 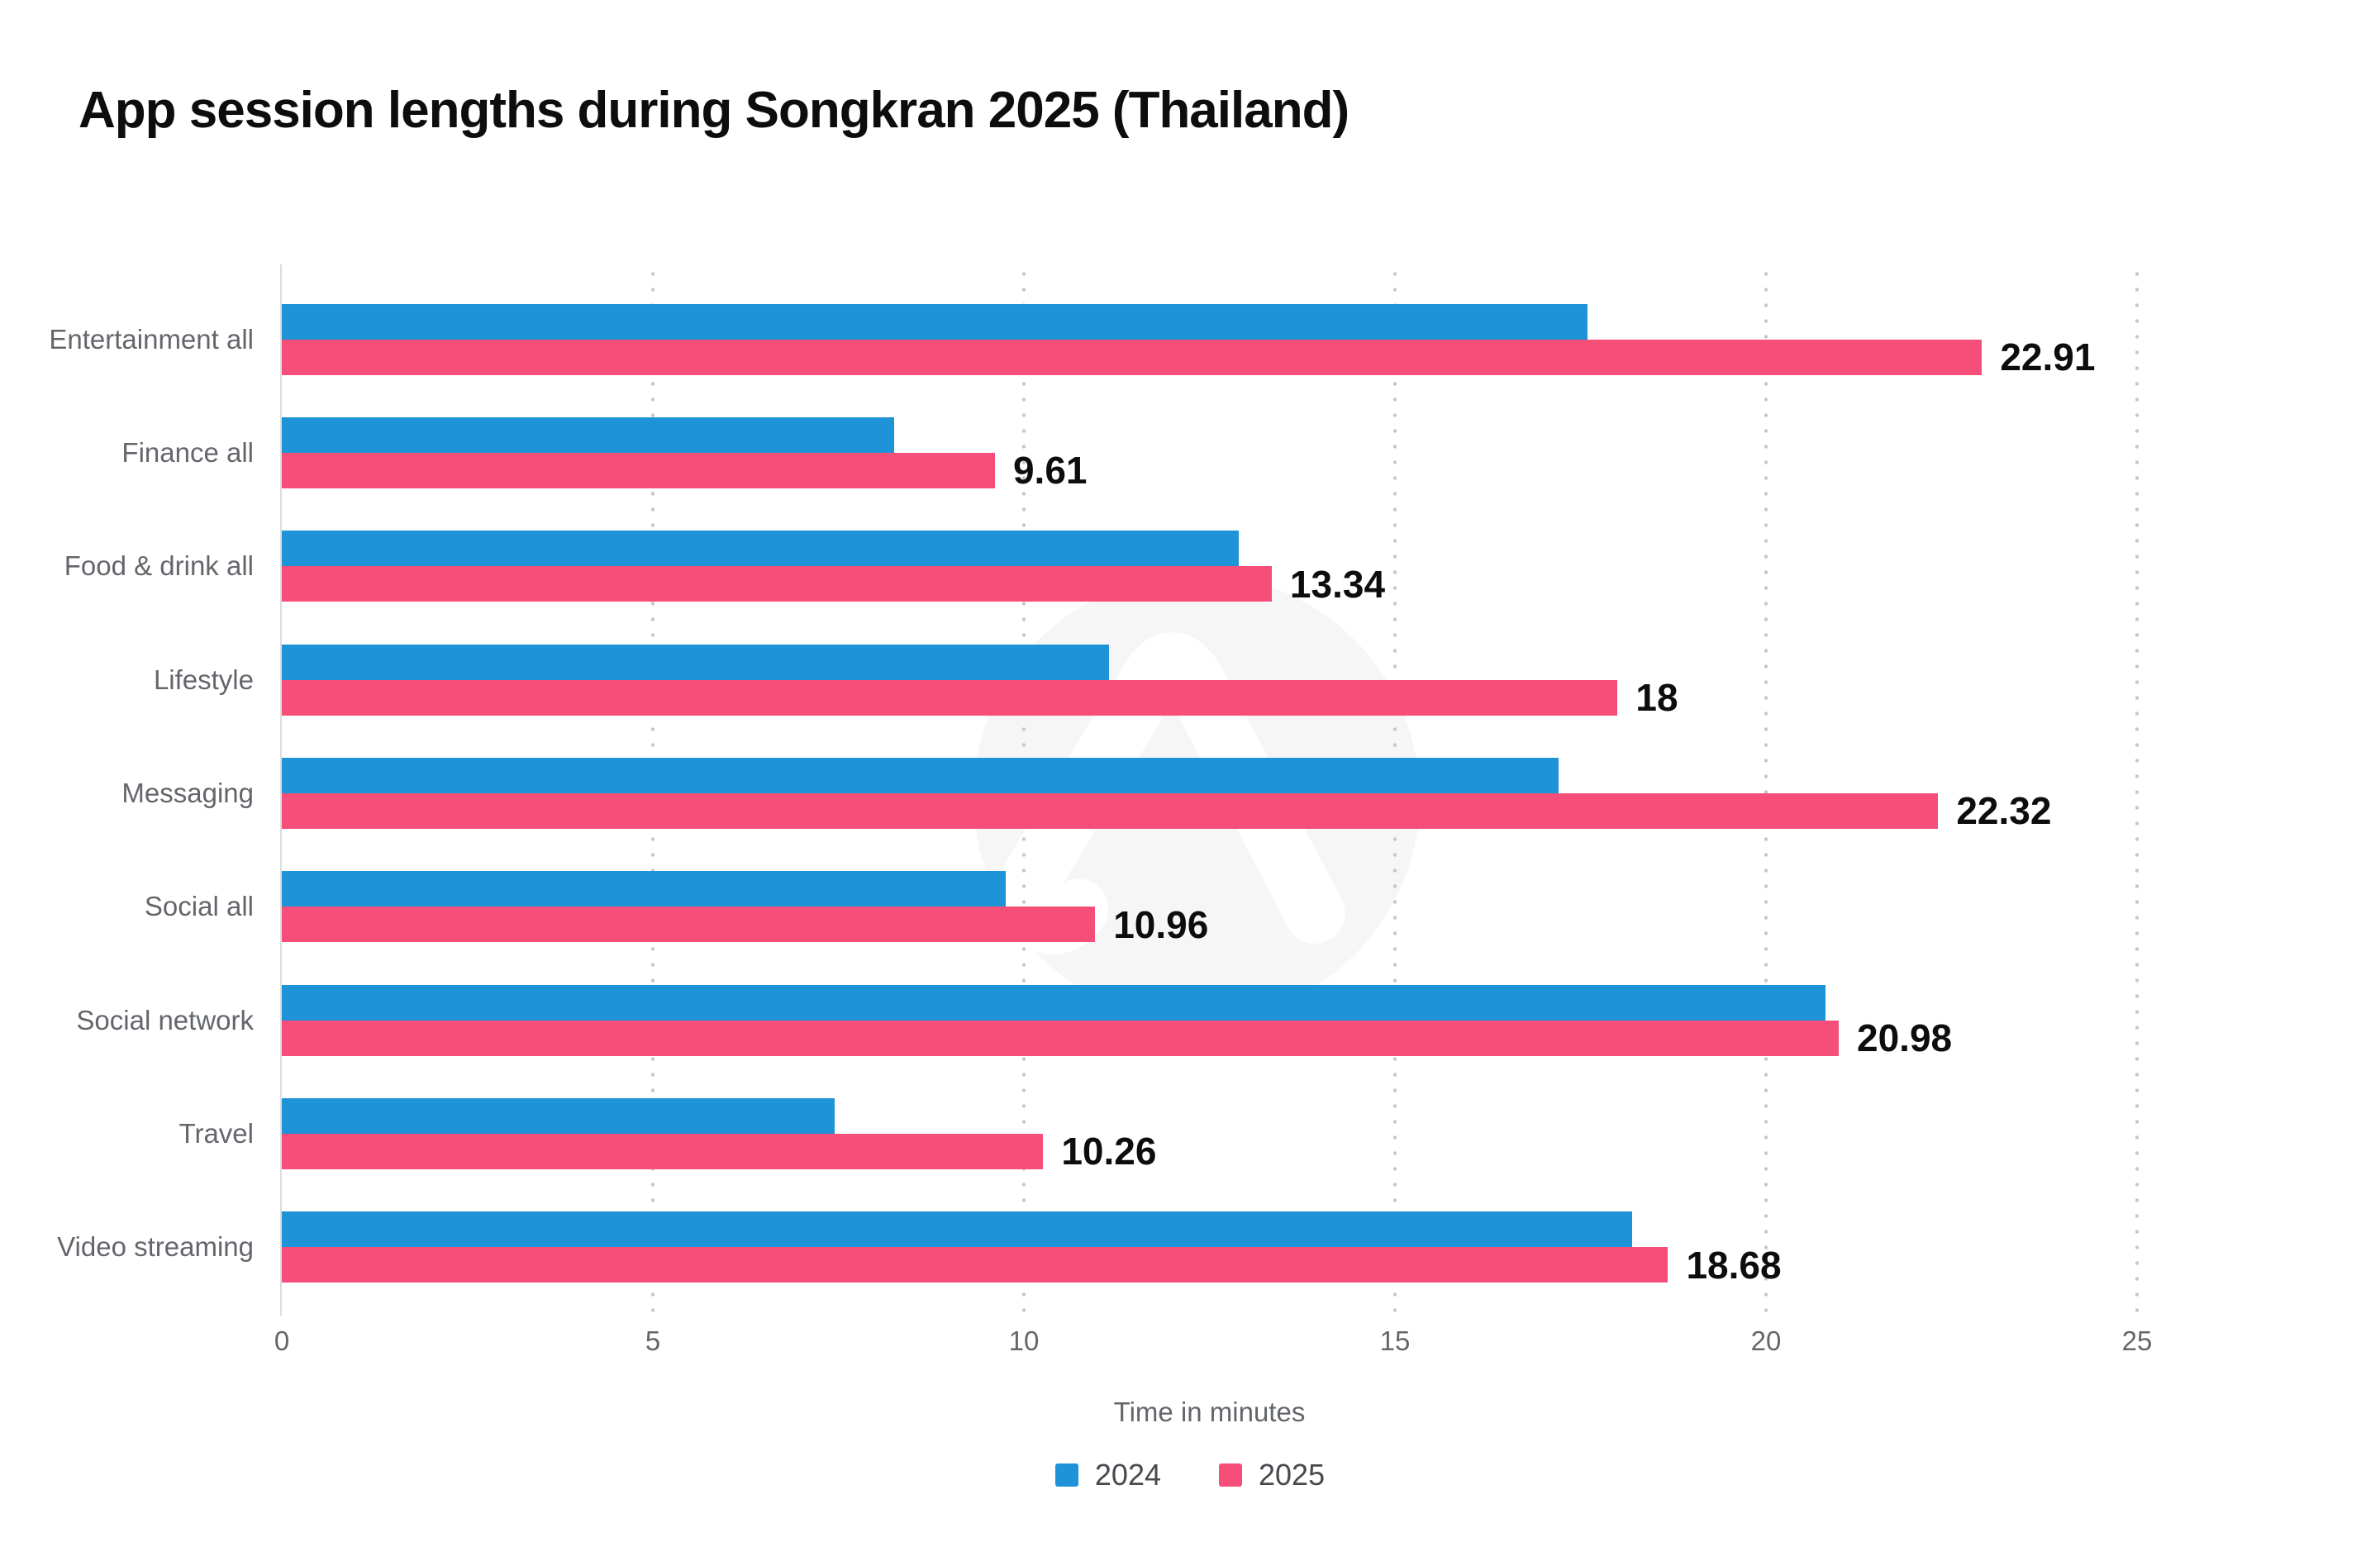 I want to click on category-row: Messaging 22.32, so click(x=1129, y=793).